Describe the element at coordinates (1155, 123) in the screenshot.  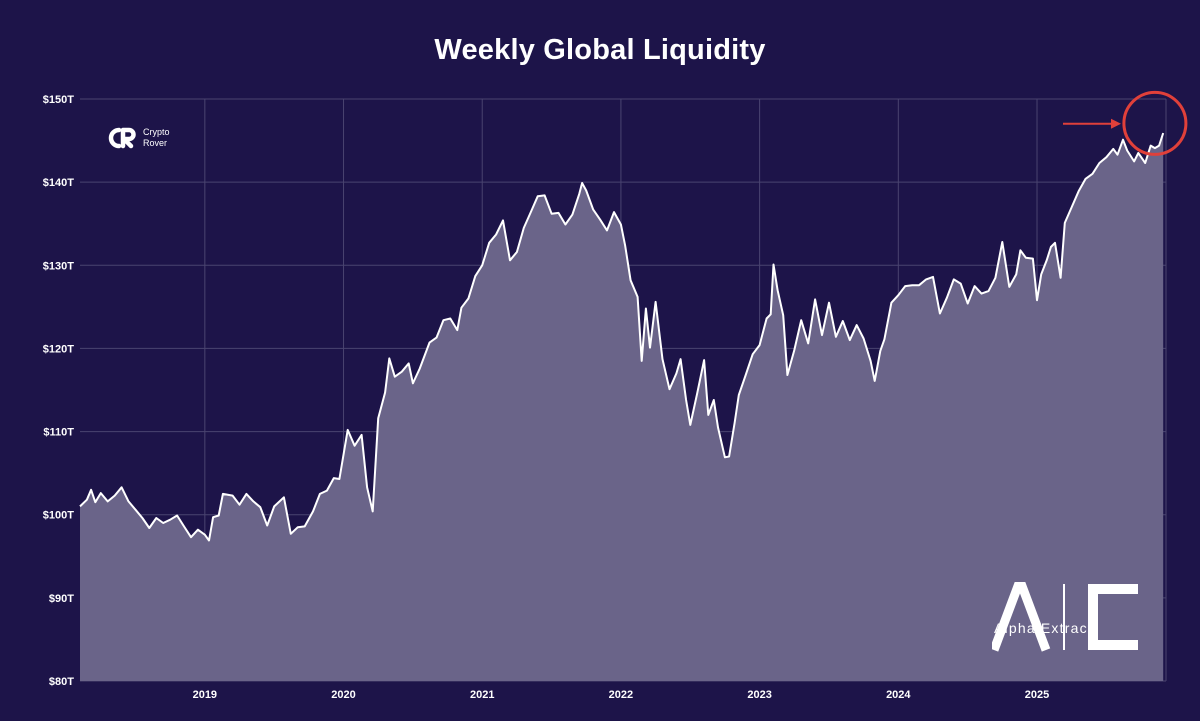
I see `annotation-circle` at that location.